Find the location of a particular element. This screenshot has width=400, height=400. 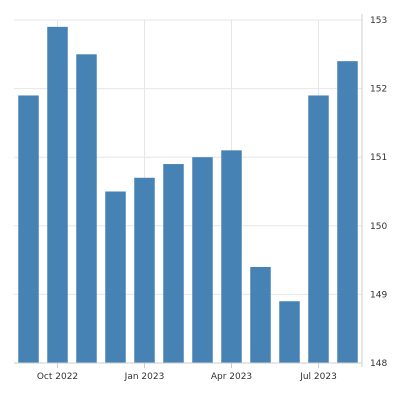

bar-feb-2023 is located at coordinates (173, 263).